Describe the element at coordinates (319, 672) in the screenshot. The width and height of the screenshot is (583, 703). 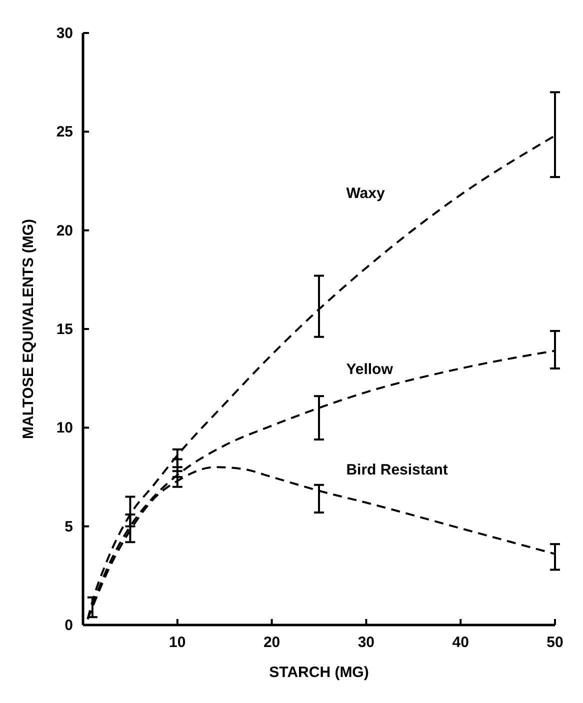
I see `x-axis-title: STARCH (MG)` at that location.